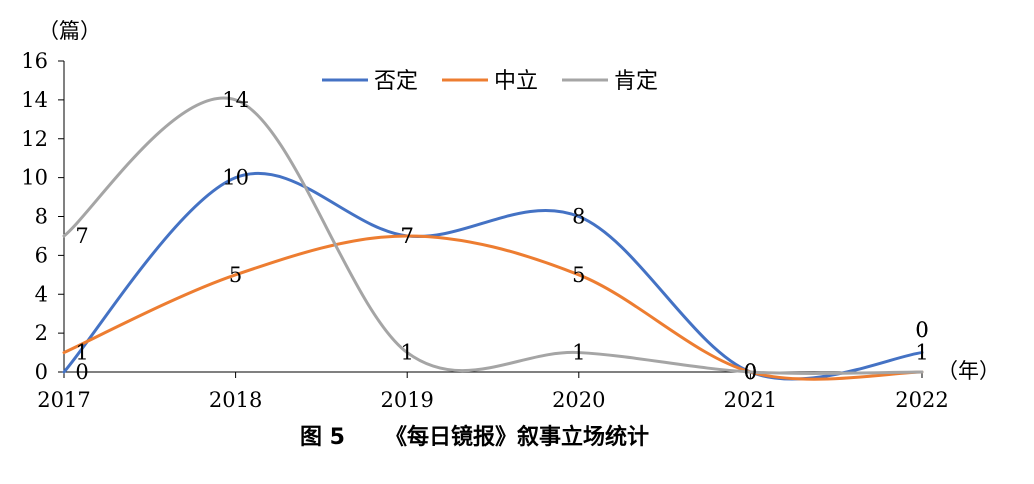 The width and height of the screenshot is (1034, 484). I want to click on data-label: 14, so click(235, 100).